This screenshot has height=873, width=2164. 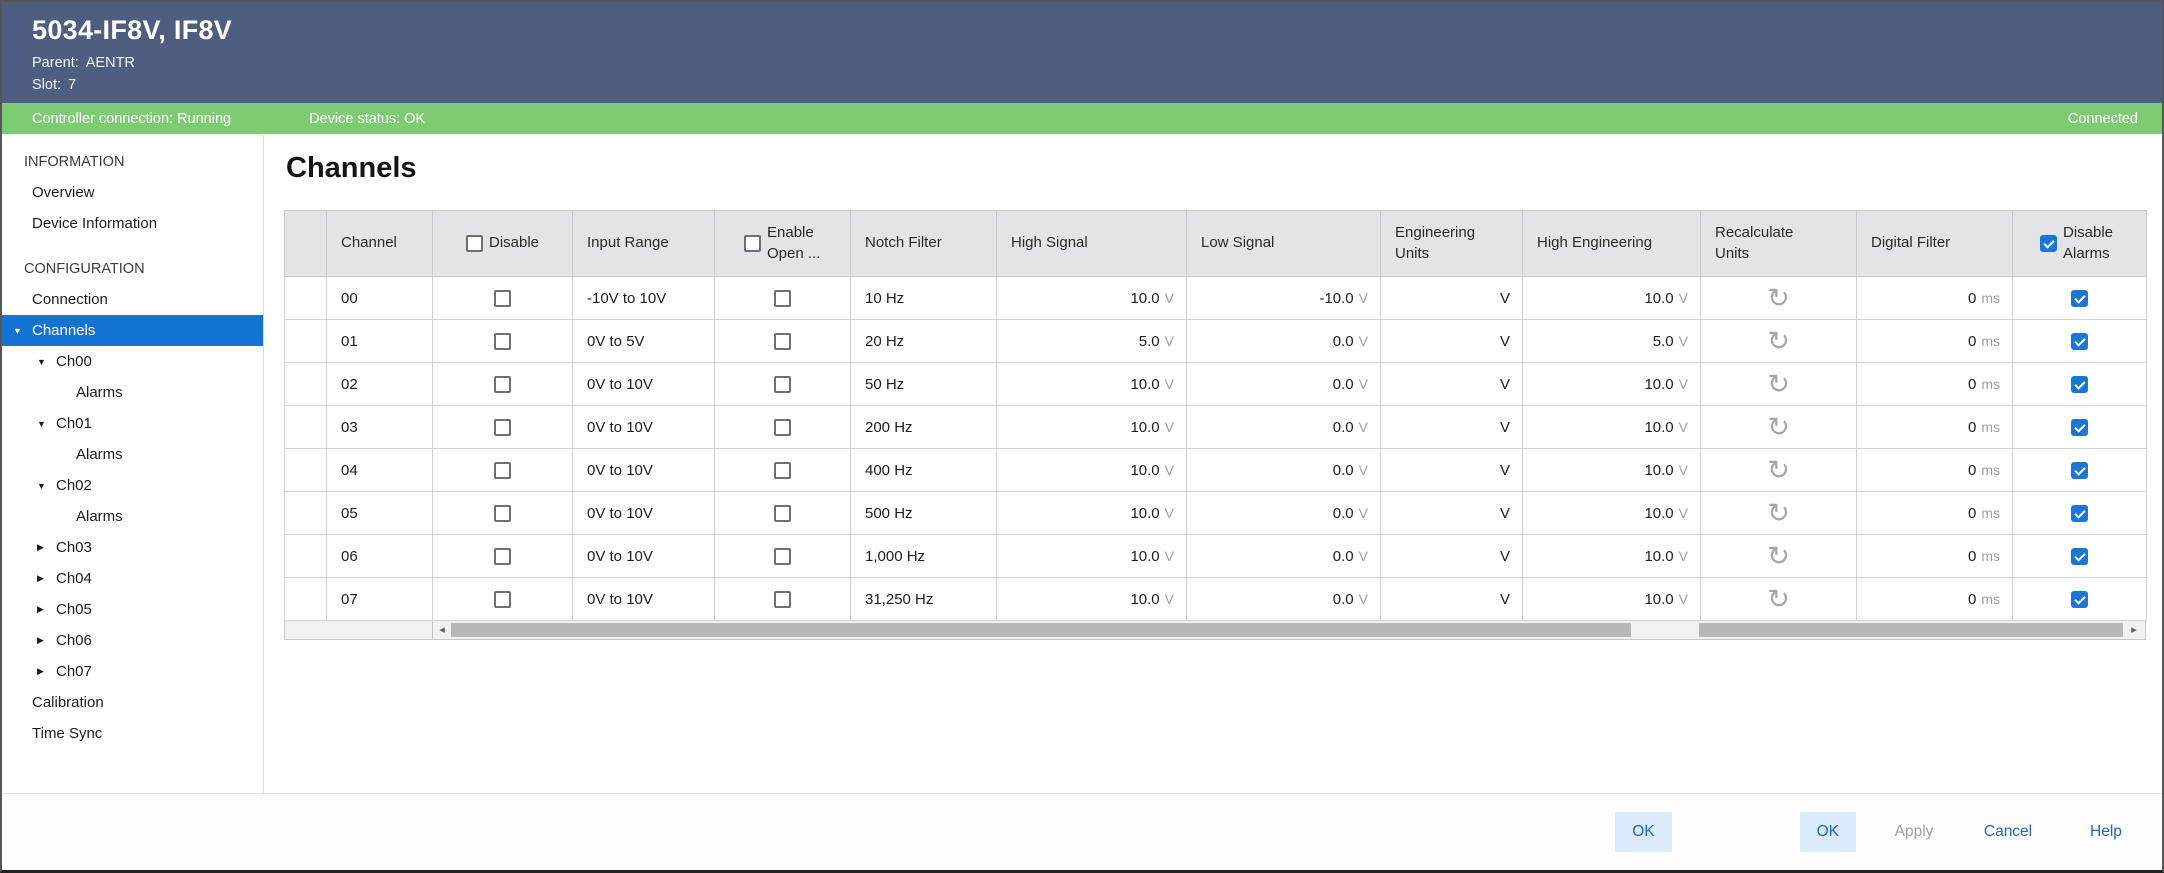 I want to click on sidebar-item-channels: ▼ Channels, so click(x=132, y=330).